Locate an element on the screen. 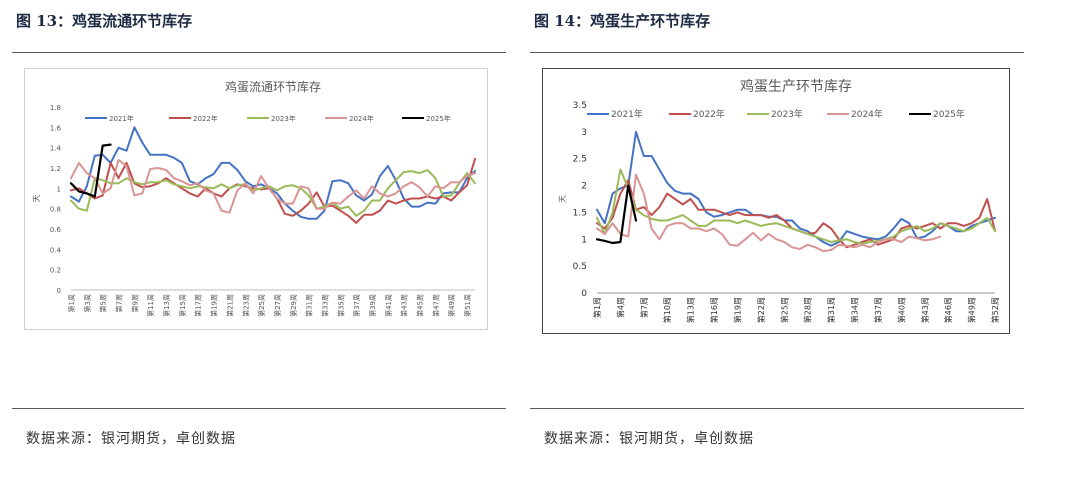 The width and height of the screenshot is (1080, 483). y-tick-label: 0.8 is located at coordinates (55, 210).